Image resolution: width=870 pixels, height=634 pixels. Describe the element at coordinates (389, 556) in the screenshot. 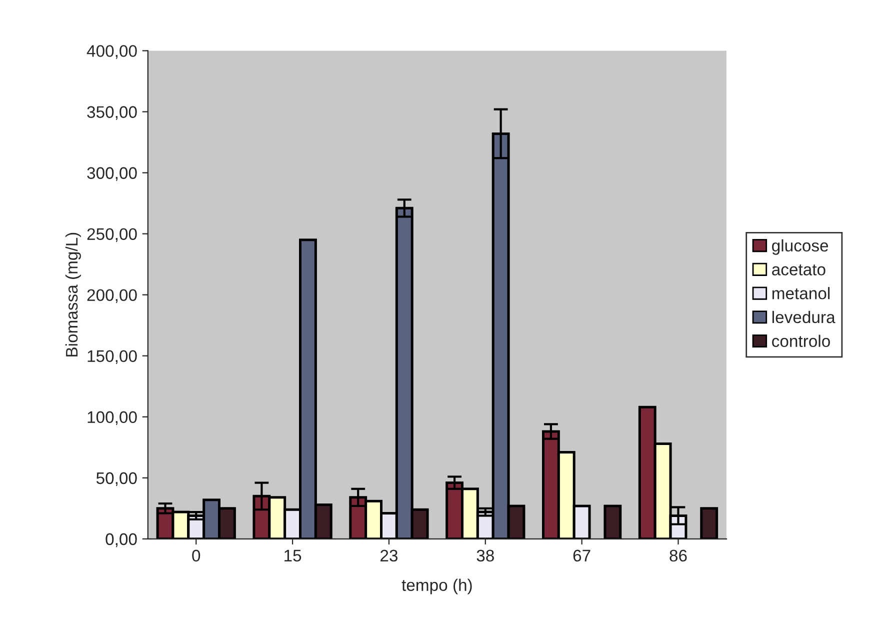

I see `x-tick-label: 23` at that location.